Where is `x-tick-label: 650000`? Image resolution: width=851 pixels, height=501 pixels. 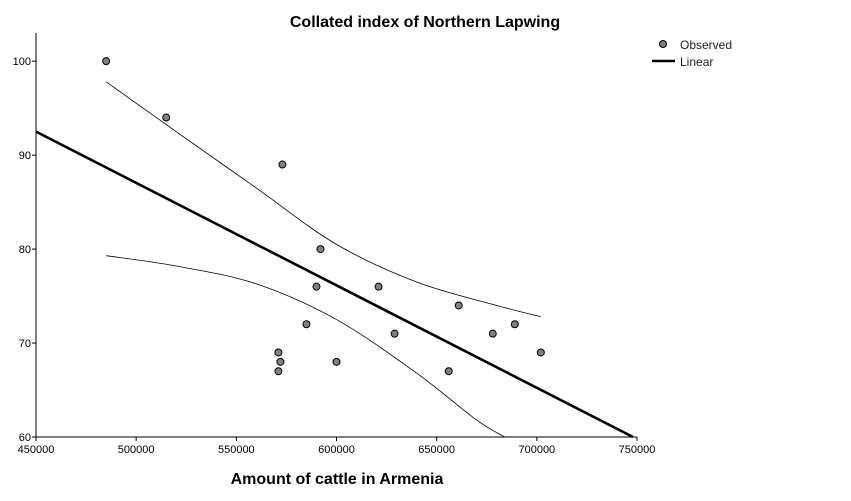
x-tick-label: 650000 is located at coordinates (436, 450).